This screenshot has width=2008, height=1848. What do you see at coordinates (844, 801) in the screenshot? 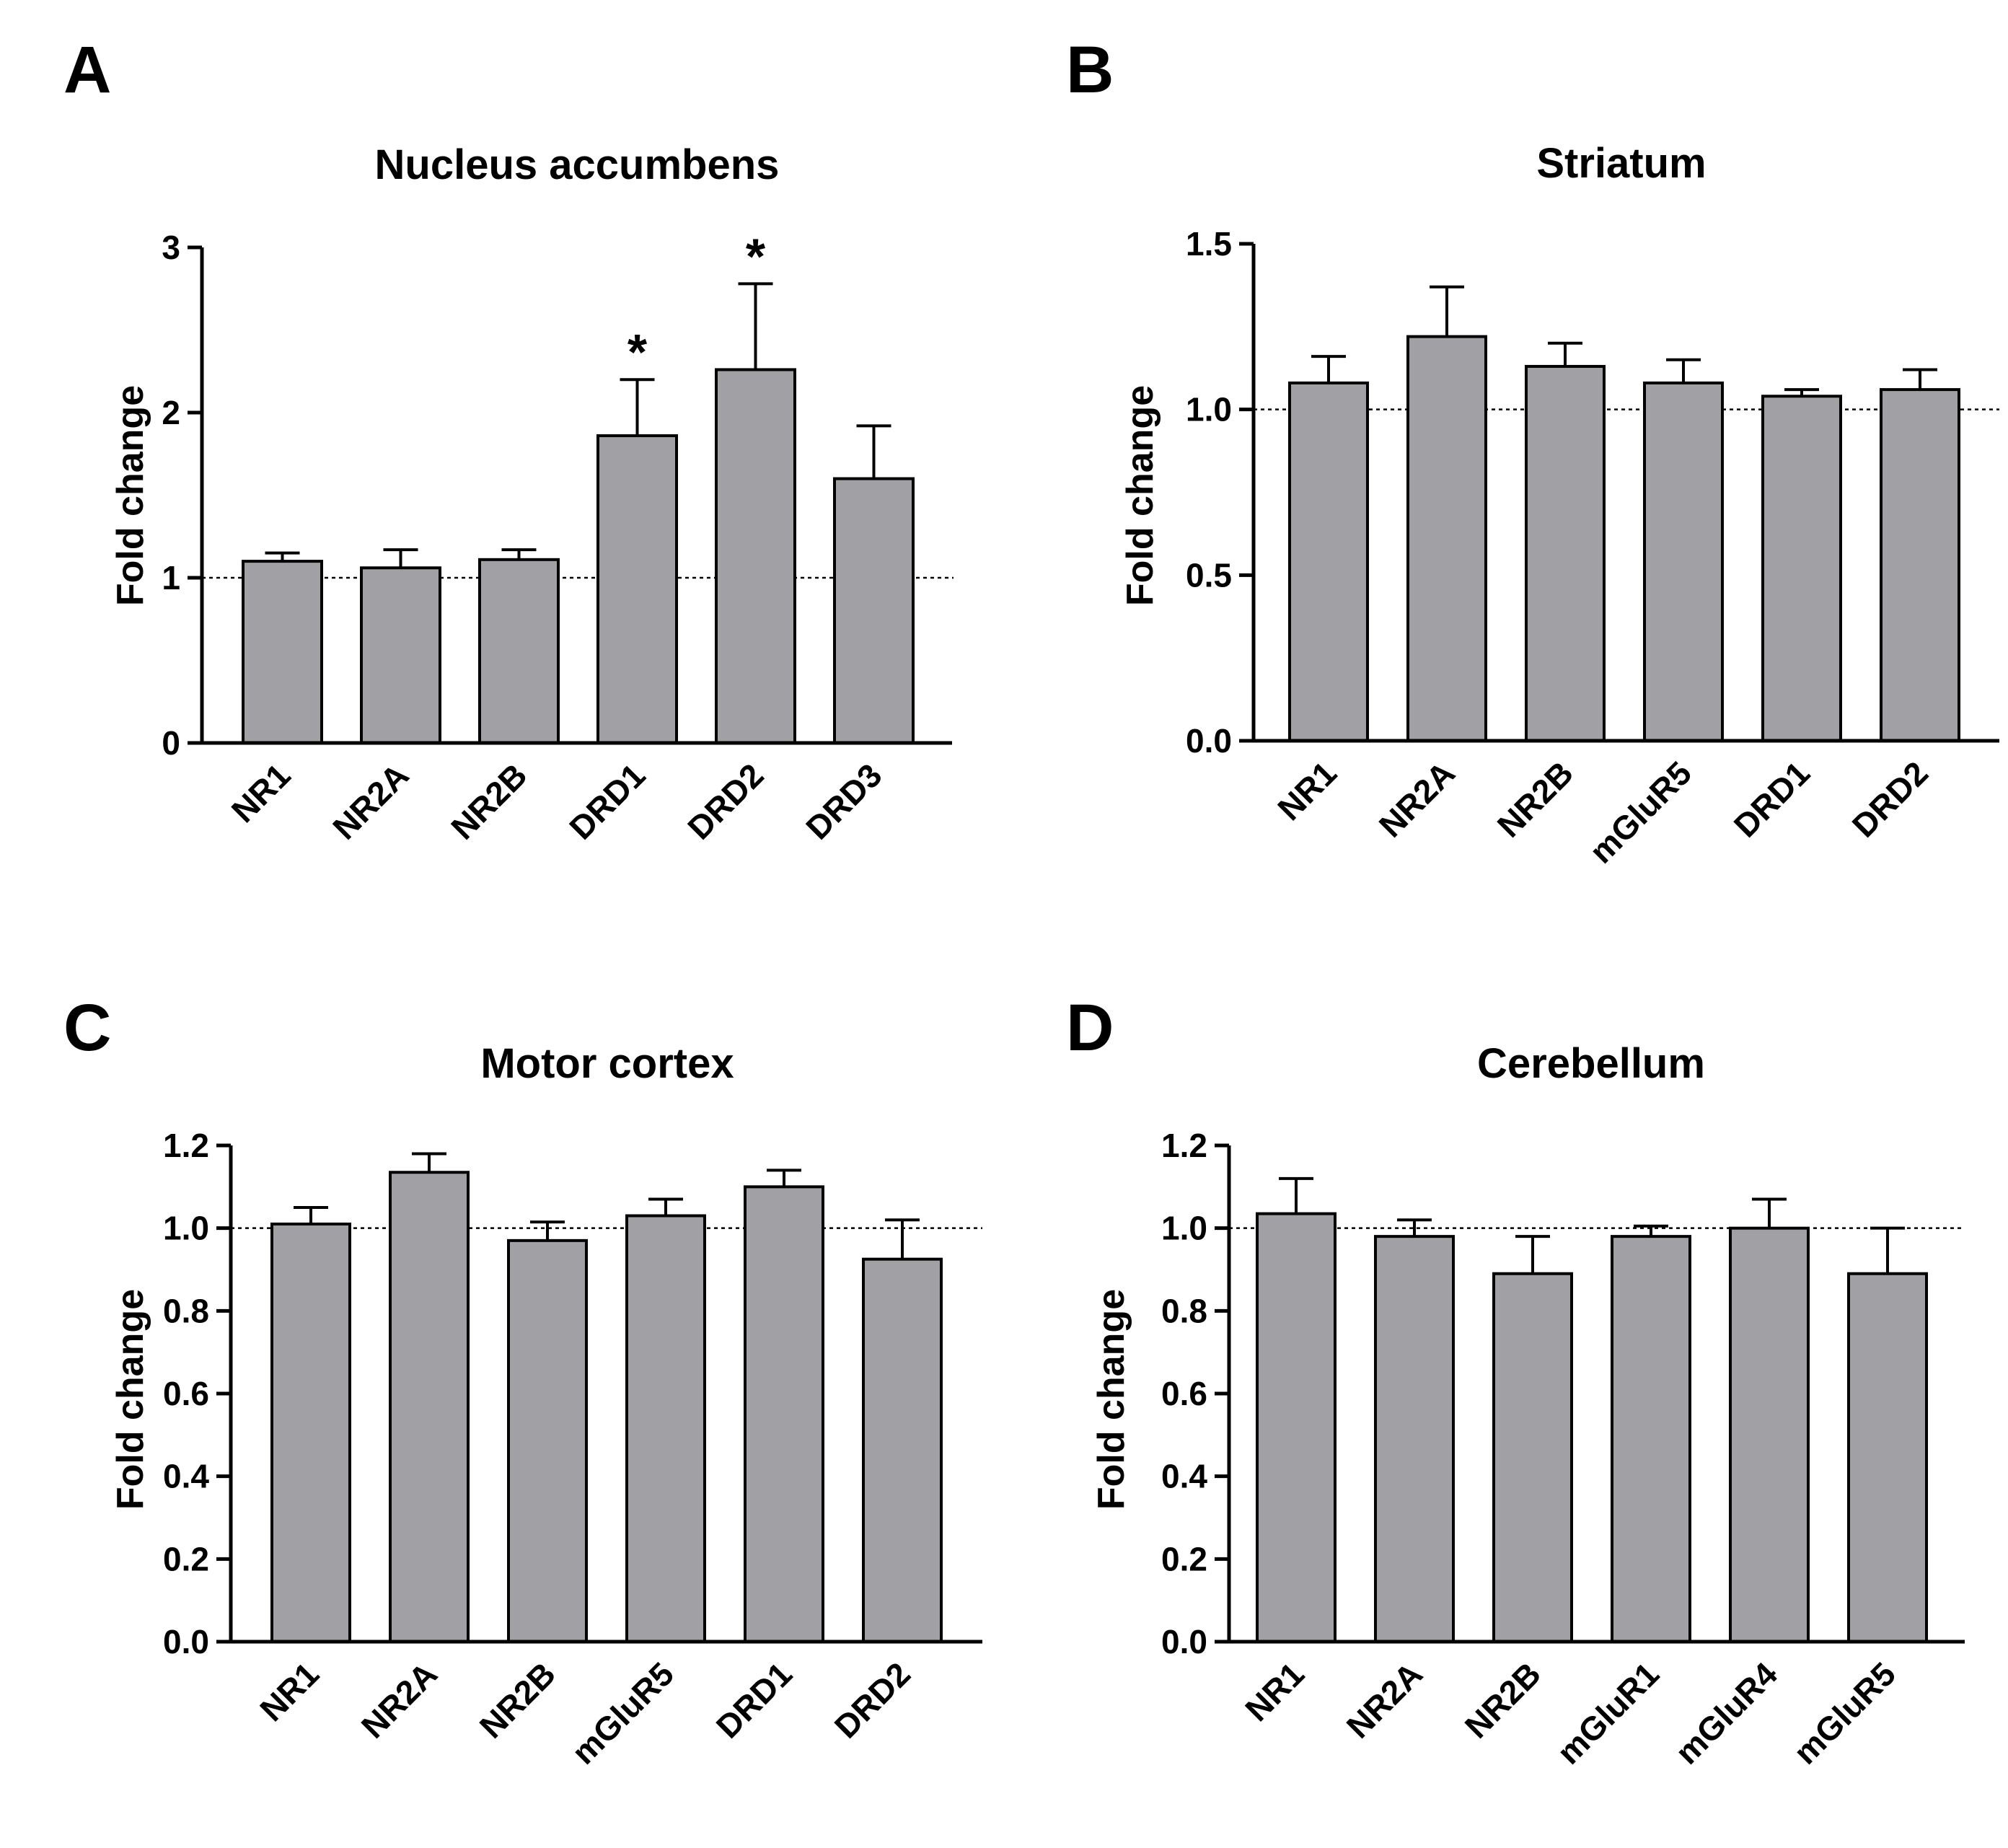
I see `category-label: DRD3` at bounding box center [844, 801].